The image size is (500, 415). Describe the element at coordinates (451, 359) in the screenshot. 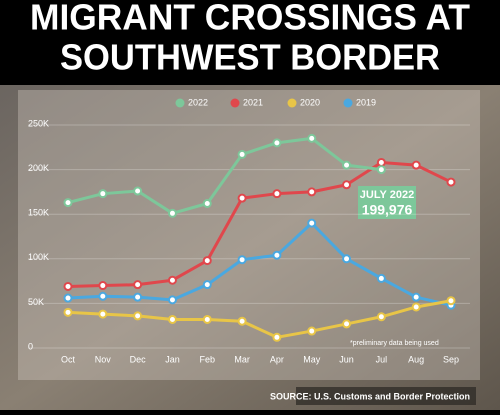

I see `x-tick-label: Sep` at that location.